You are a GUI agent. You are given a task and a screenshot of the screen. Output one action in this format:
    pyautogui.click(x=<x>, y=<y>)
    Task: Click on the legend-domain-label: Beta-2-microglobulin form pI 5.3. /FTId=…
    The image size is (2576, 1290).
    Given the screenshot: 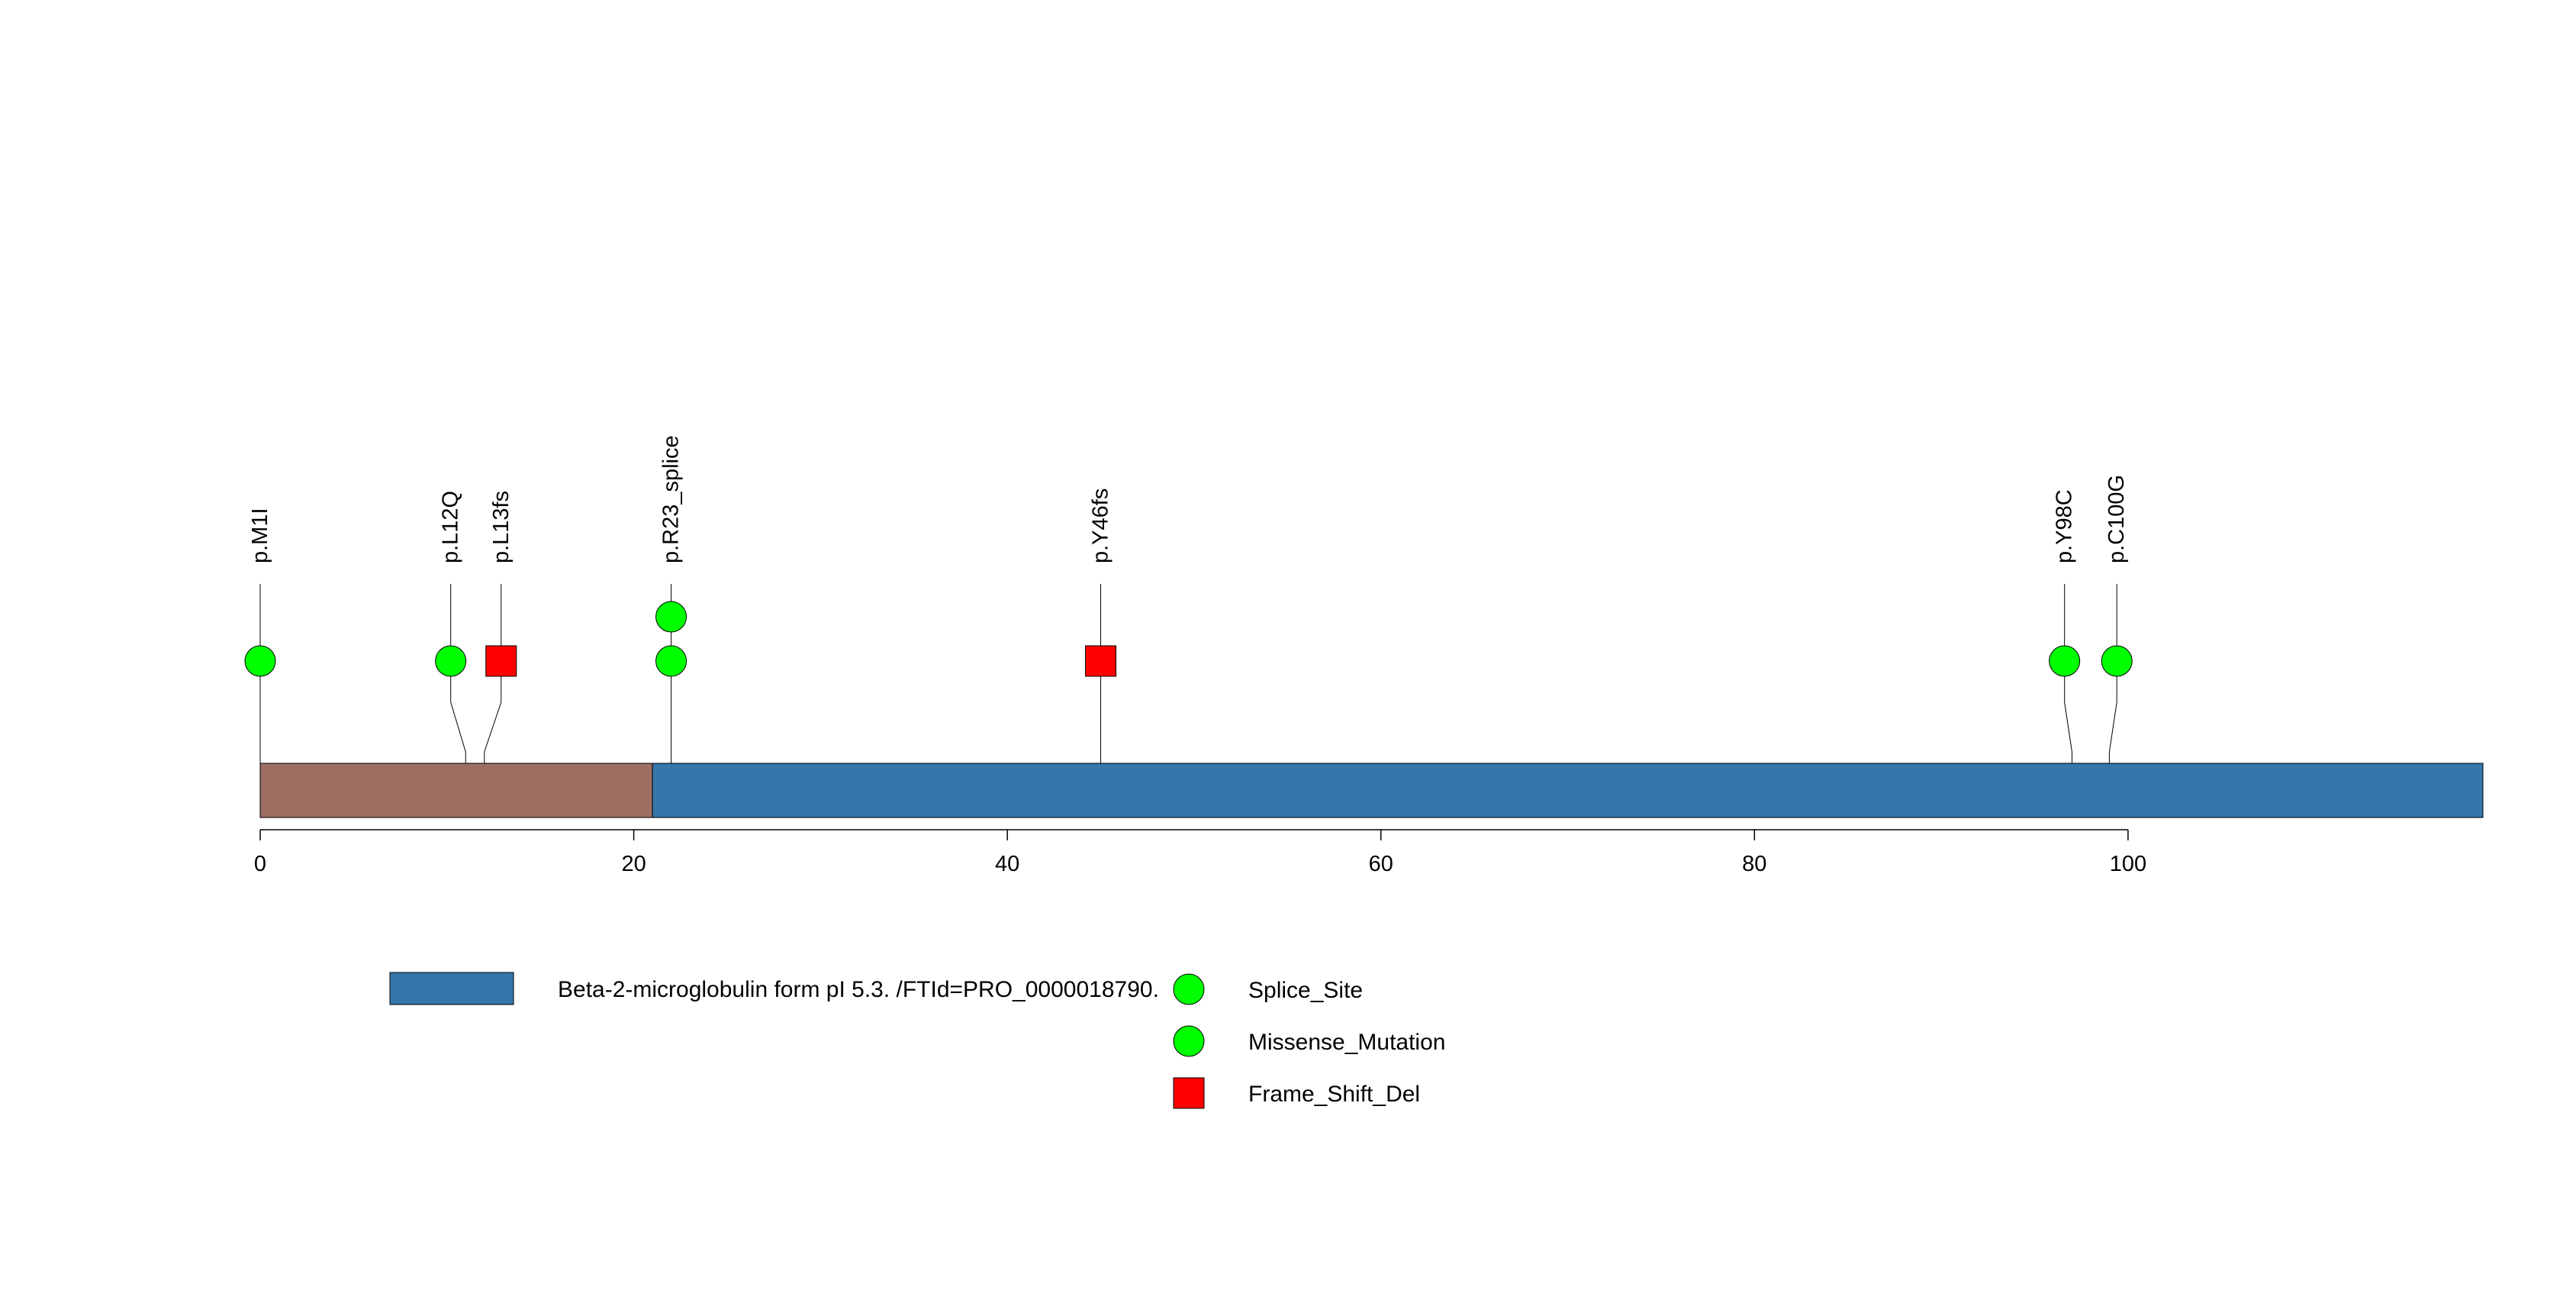 What is the action you would take?
    pyautogui.click(x=858, y=989)
    